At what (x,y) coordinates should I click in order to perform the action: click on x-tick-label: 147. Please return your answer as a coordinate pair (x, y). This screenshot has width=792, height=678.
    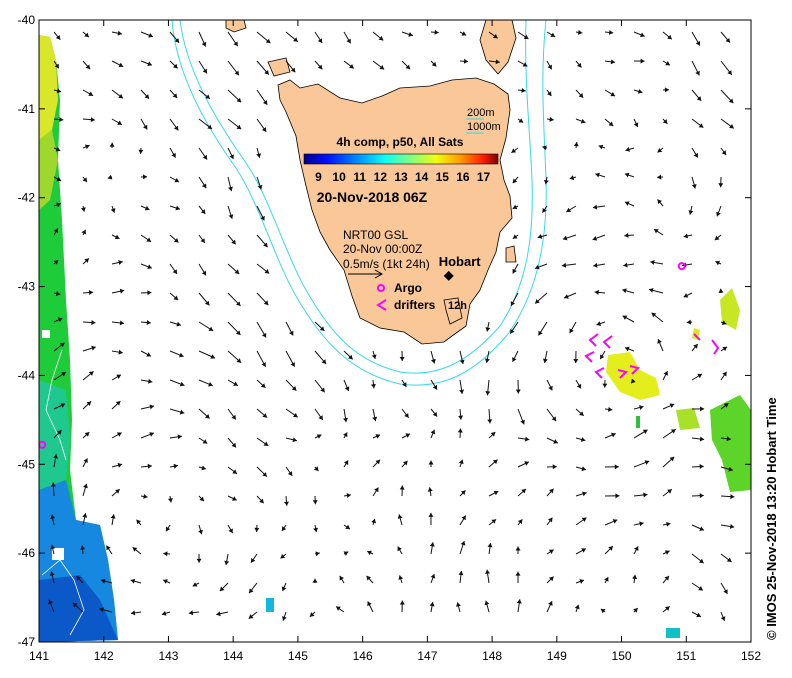
    Looking at the image, I should click on (427, 656).